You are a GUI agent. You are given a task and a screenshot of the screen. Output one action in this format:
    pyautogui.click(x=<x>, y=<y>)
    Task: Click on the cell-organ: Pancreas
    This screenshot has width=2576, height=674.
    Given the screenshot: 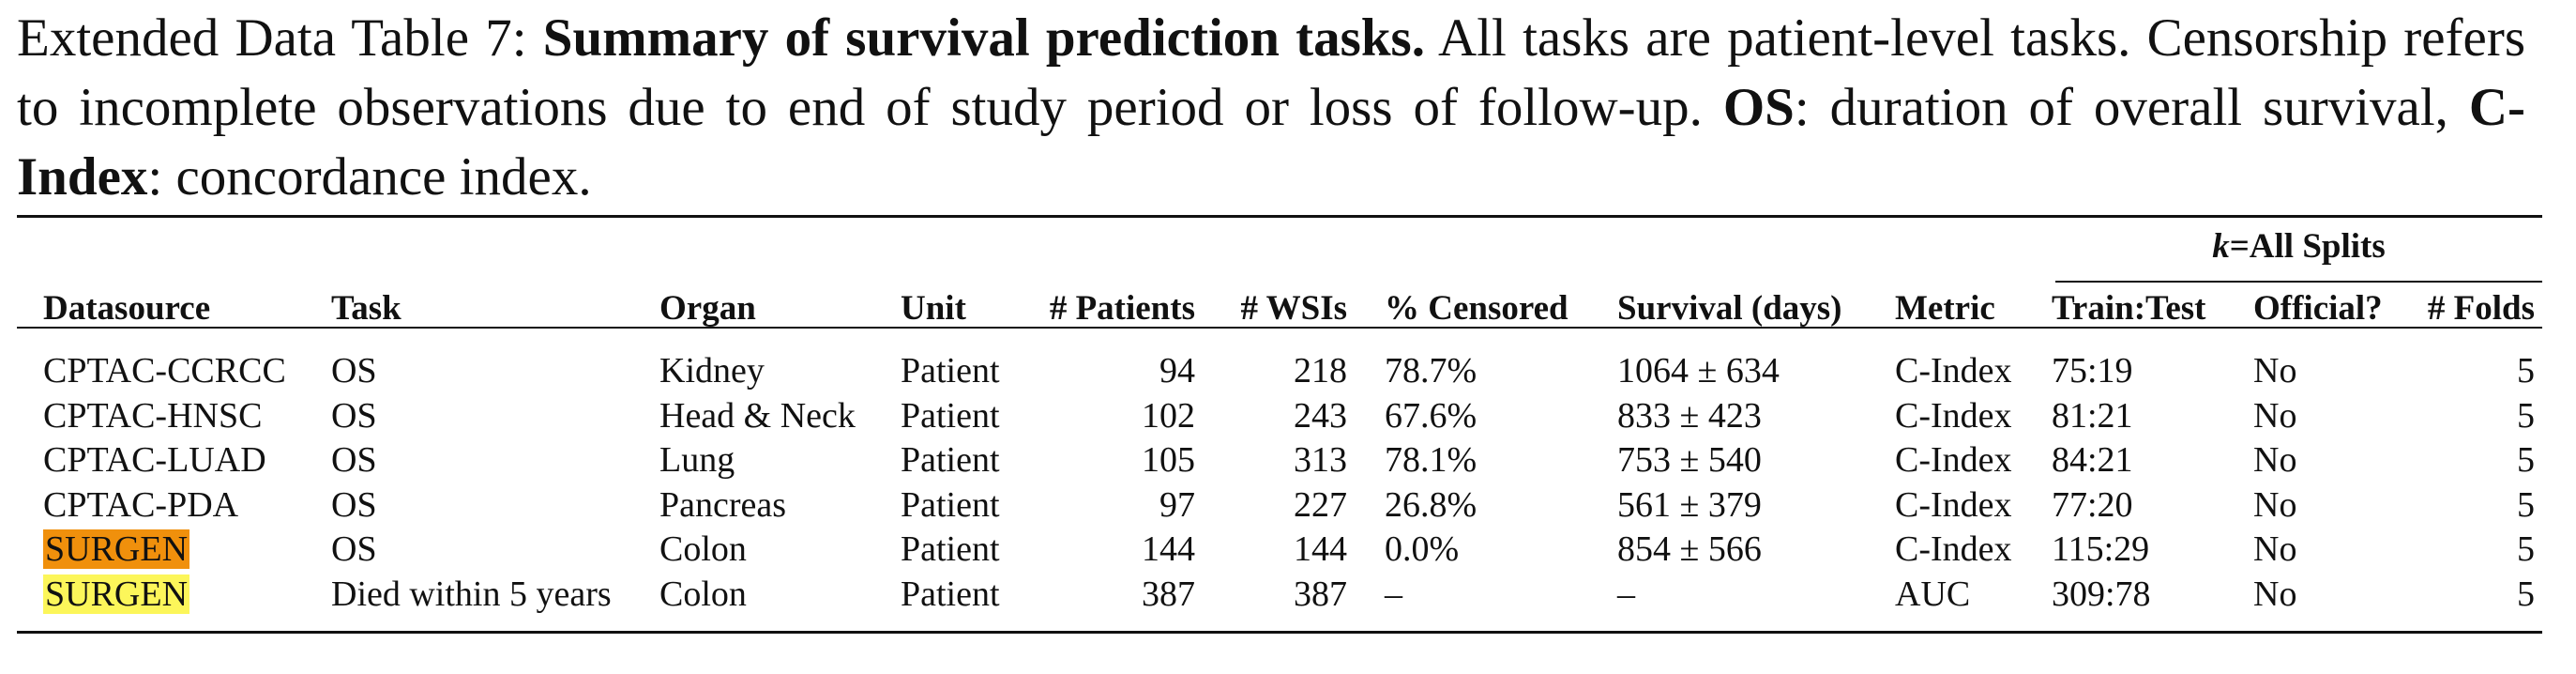 What is the action you would take?
    pyautogui.click(x=723, y=505)
    